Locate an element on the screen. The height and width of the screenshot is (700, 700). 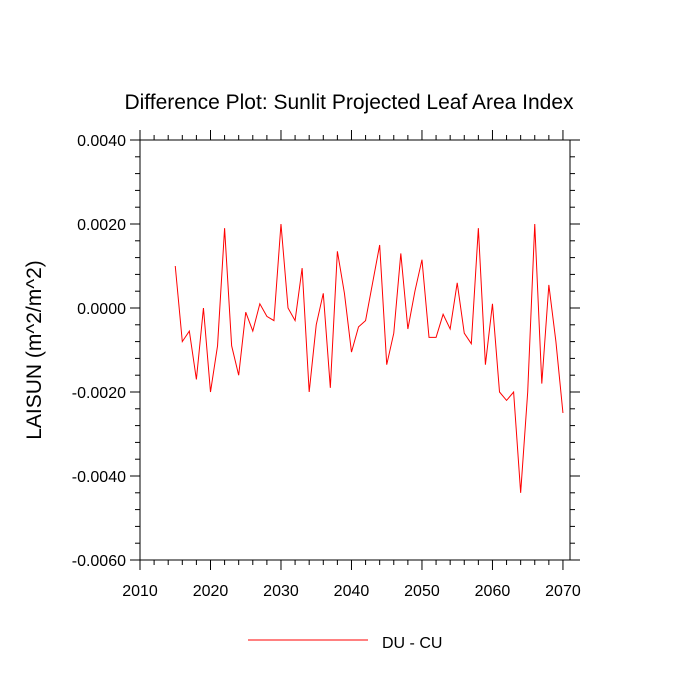
y-tick-label: -0.0060 is located at coordinates (99, 561).